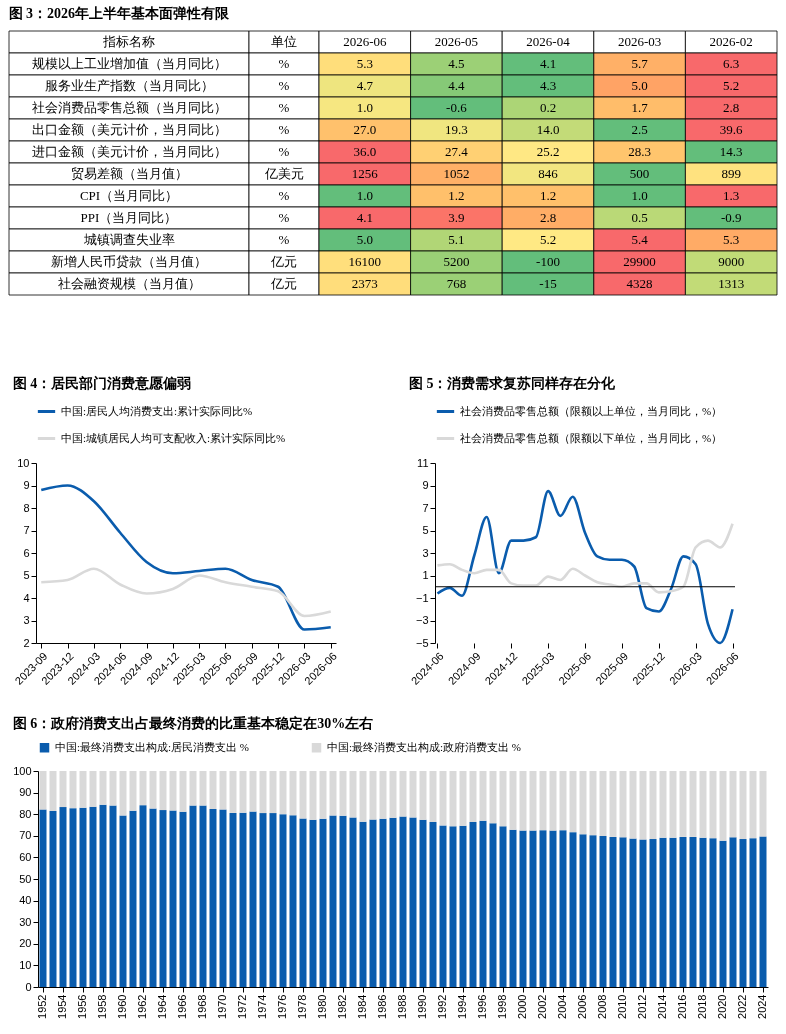 The width and height of the screenshot is (786, 1034). I want to click on y-tick-label: 90, so click(25, 792).